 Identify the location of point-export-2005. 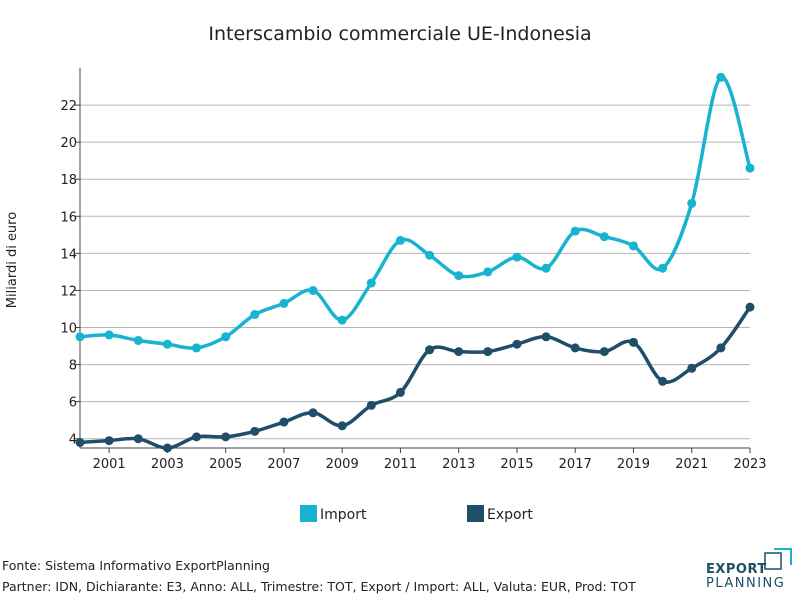
(226, 437).